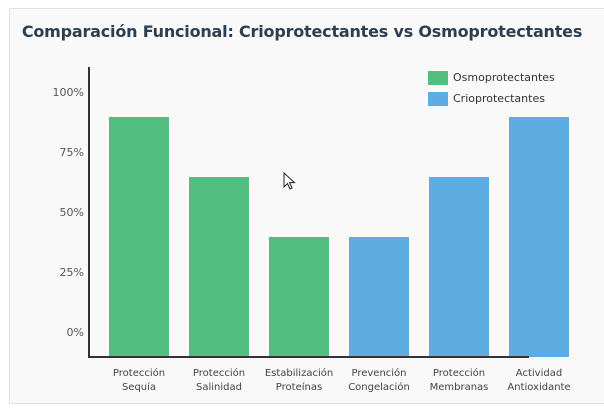  What do you see at coordinates (71, 212) in the screenshot?
I see `y-tick-label: 50%` at bounding box center [71, 212].